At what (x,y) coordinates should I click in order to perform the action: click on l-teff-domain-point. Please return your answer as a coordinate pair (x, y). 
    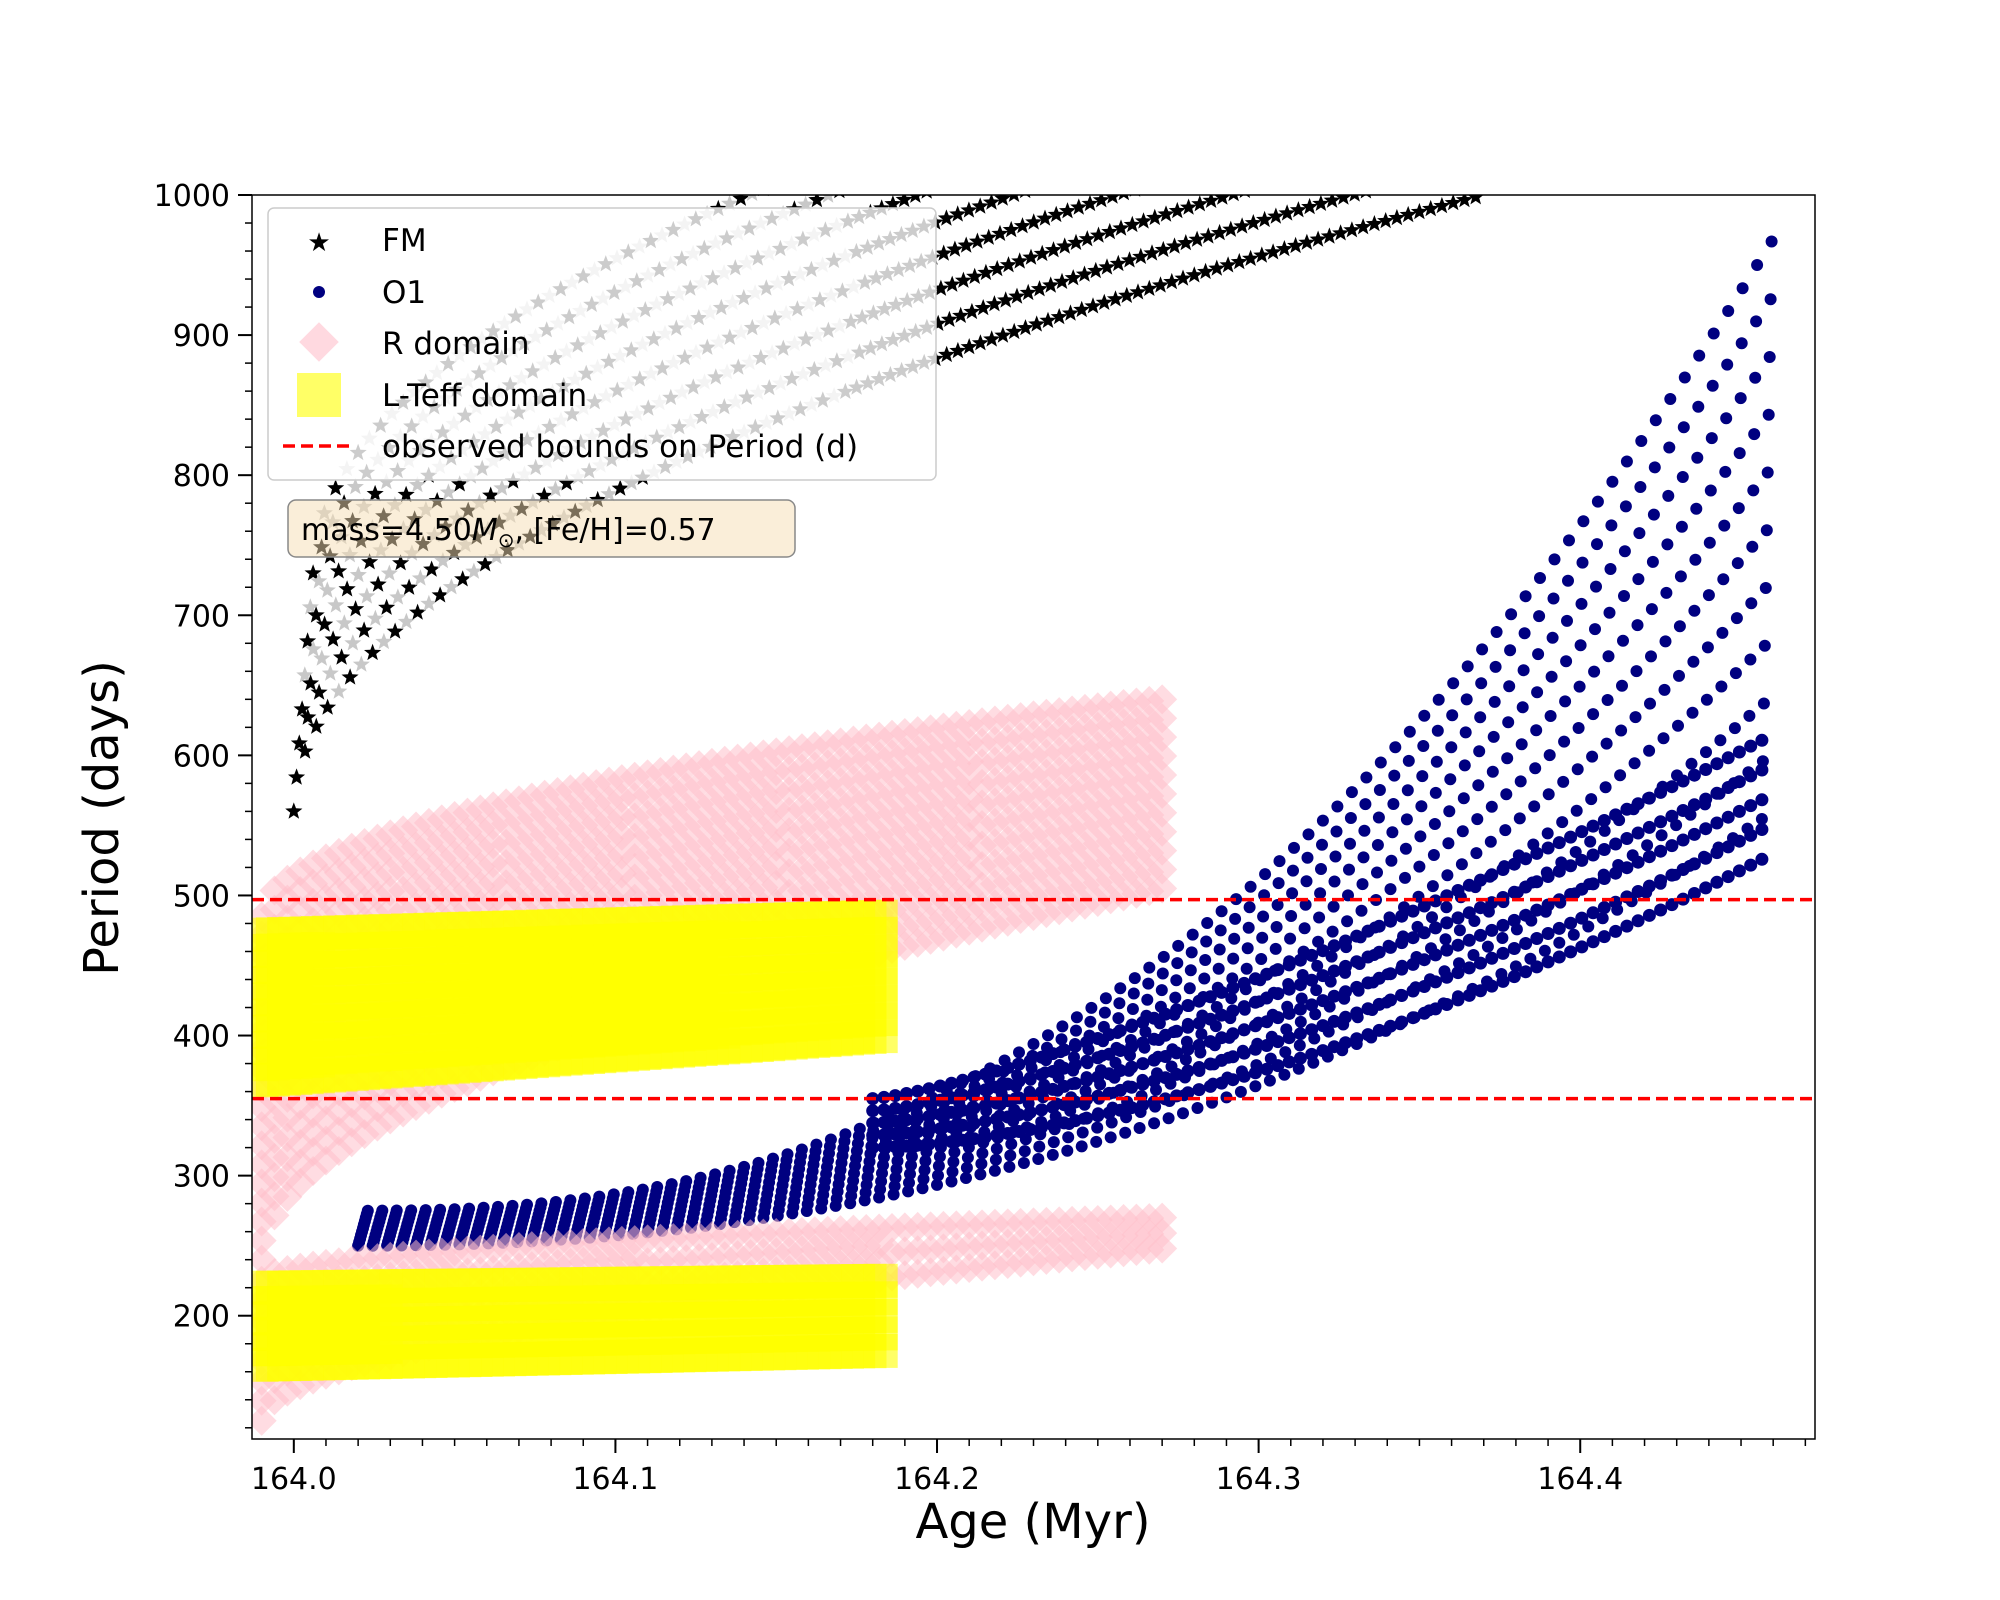
    Looking at the image, I should click on (880, 1280).